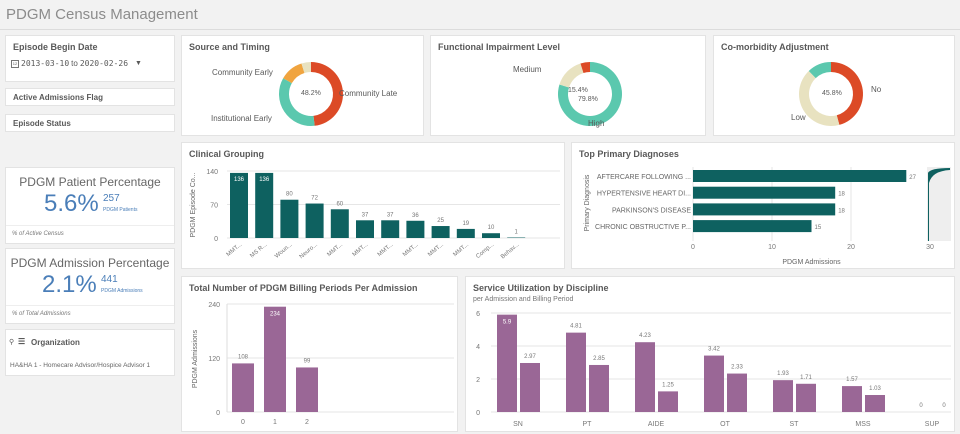 The image size is (960, 434). What do you see at coordinates (912, 178) in the screenshot?
I see `data-label: 27` at bounding box center [912, 178].